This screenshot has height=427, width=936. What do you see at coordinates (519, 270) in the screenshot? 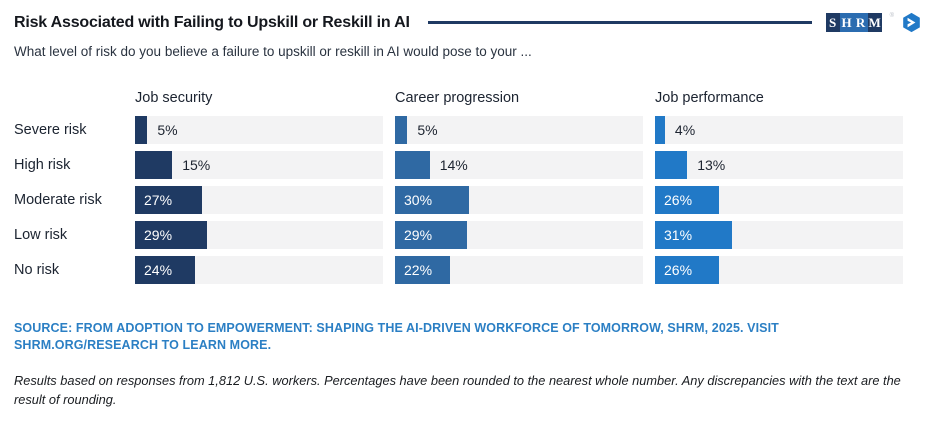
I see `bar-track: 22%` at bounding box center [519, 270].